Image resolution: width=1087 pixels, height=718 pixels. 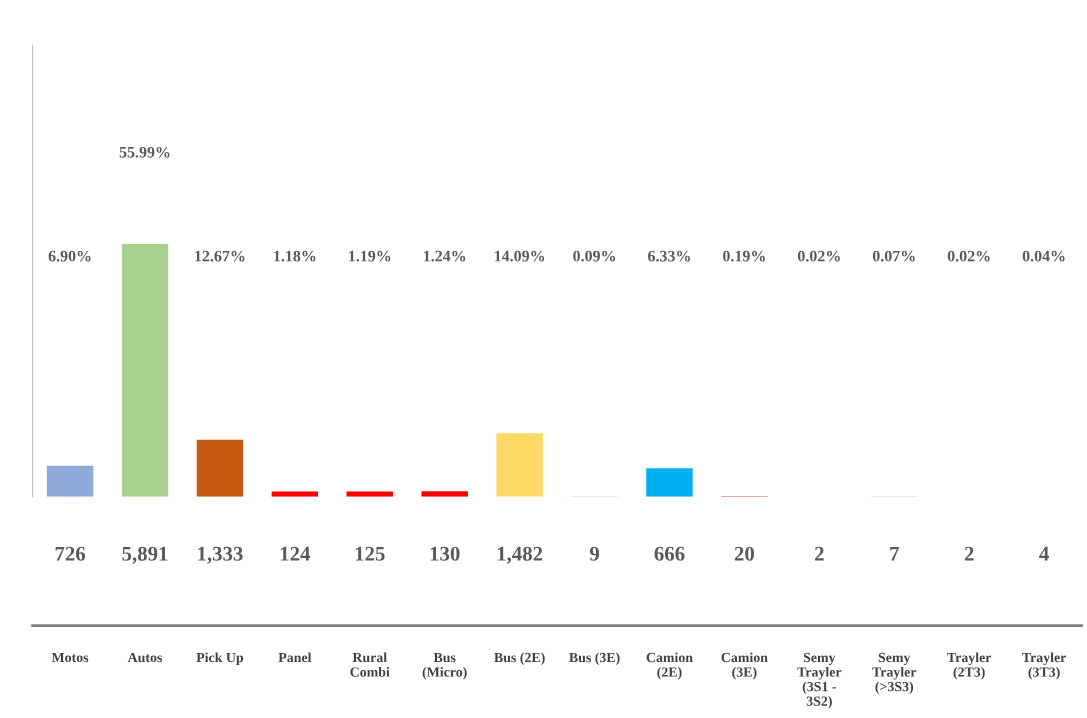 I want to click on data-label: 5,891, so click(x=145, y=555).